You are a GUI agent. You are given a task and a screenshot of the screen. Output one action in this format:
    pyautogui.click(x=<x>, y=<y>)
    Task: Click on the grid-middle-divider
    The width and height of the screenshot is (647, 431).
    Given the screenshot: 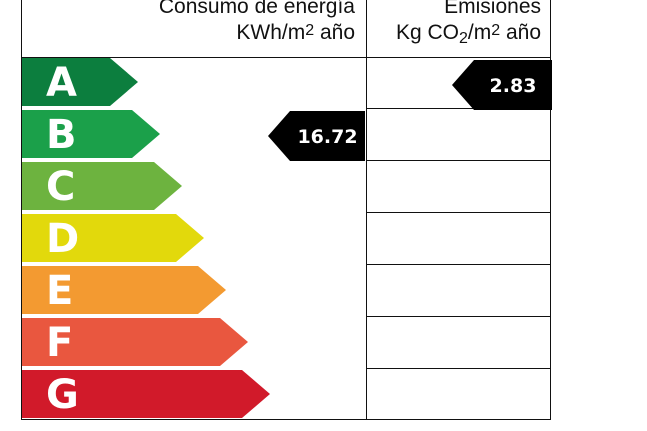 What is the action you would take?
    pyautogui.click(x=366, y=209)
    